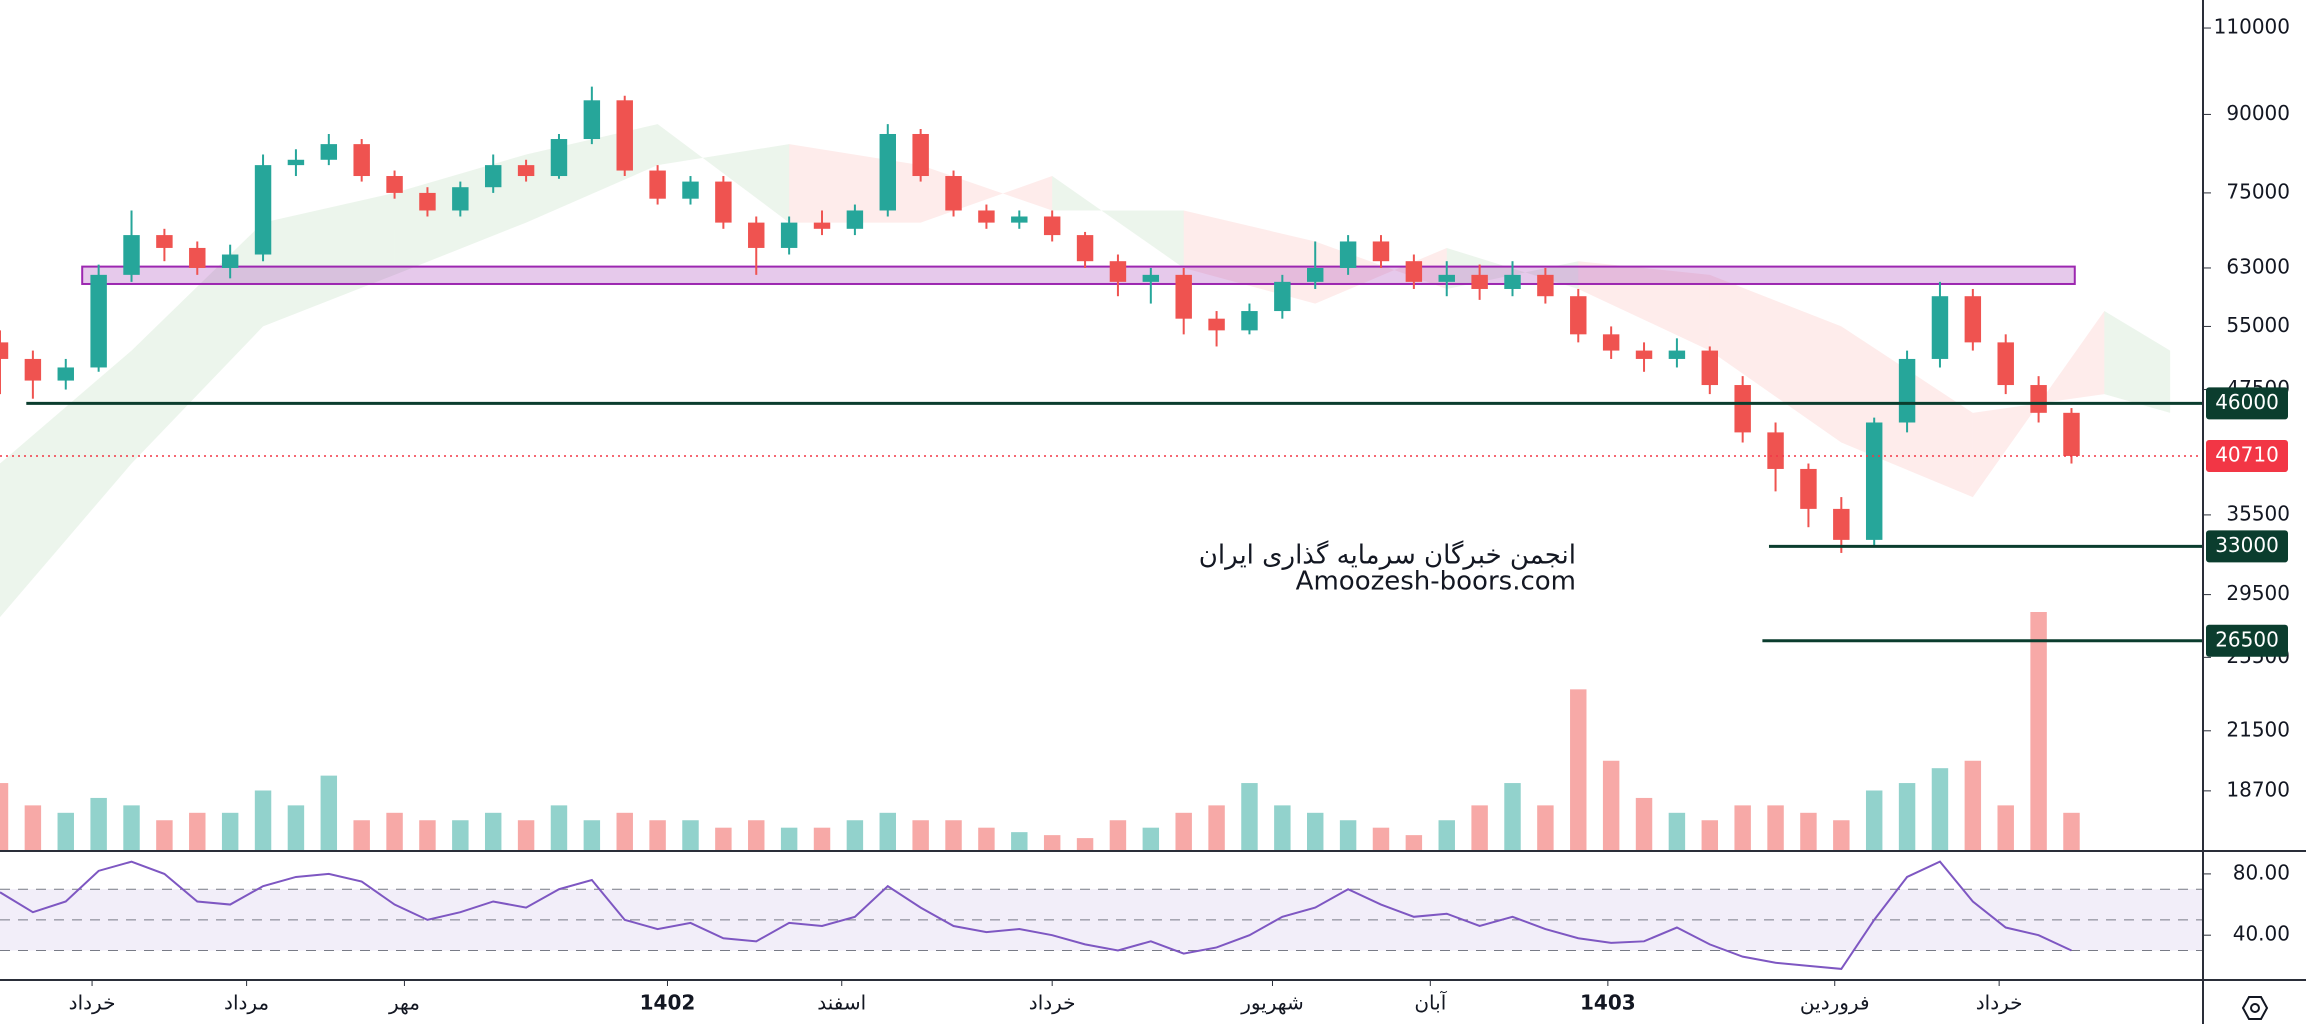 Image resolution: width=2306 pixels, height=1024 pixels. What do you see at coordinates (1387, 555) in the screenshot?
I see `watermark: انجمن خبرگان سرمایه گذاری ایران` at bounding box center [1387, 555].